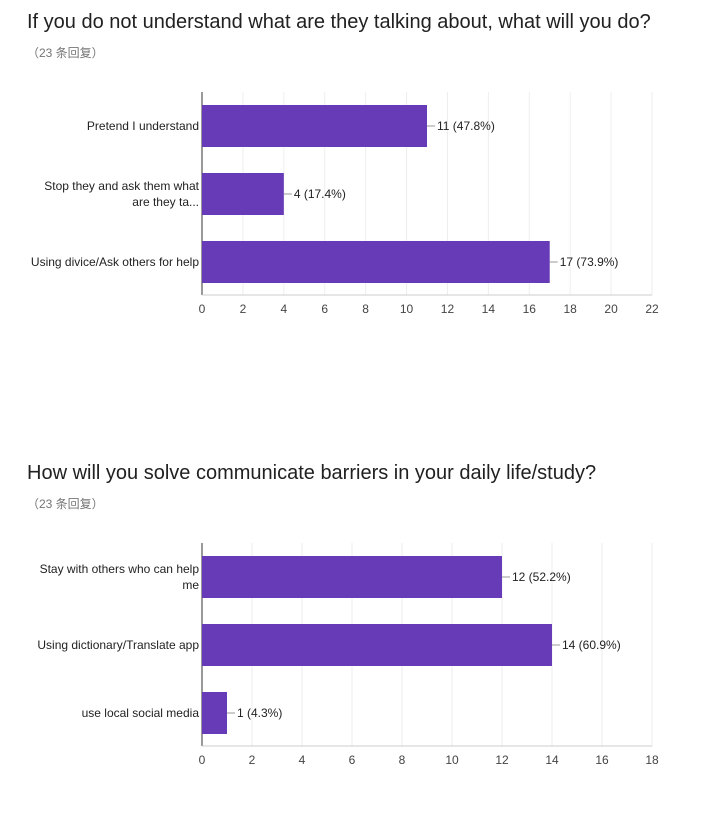 Image resolution: width=715 pixels, height=825 pixels. I want to click on category-label: me, so click(190, 585).